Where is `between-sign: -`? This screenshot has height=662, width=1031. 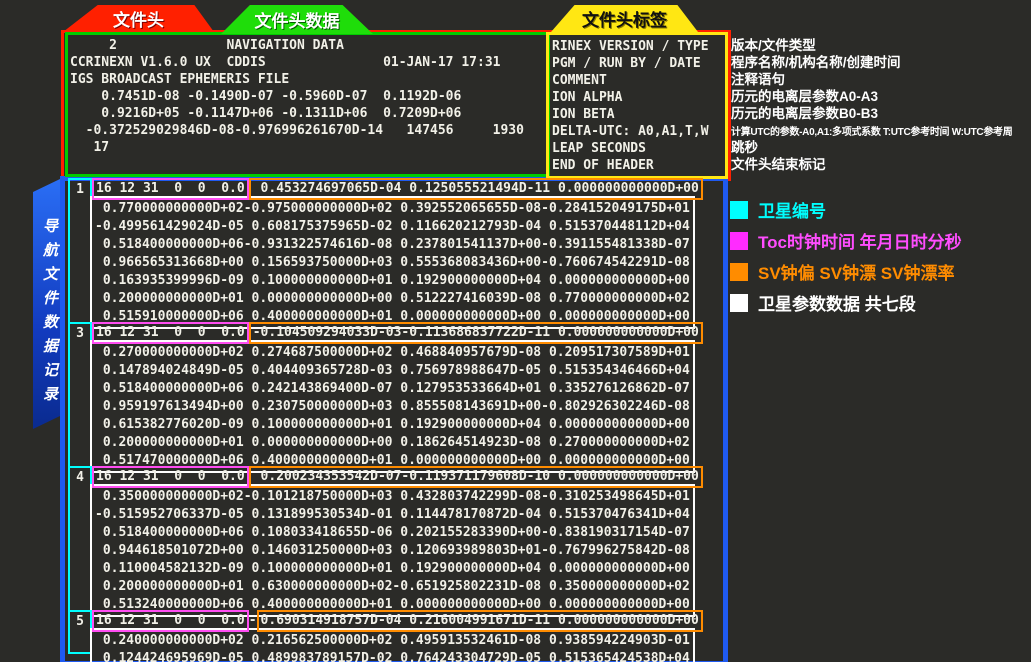 between-sign: - is located at coordinates (252, 620).